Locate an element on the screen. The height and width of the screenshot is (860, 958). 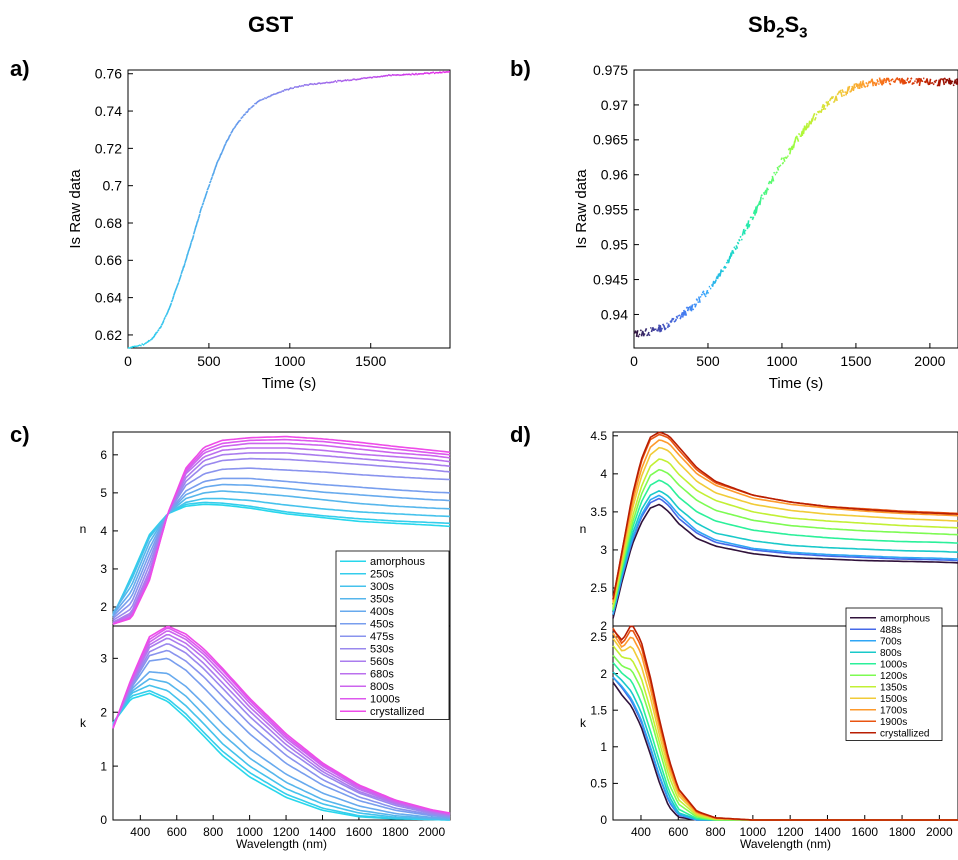
title-sub-3: 3 is located at coordinates (803, 33).